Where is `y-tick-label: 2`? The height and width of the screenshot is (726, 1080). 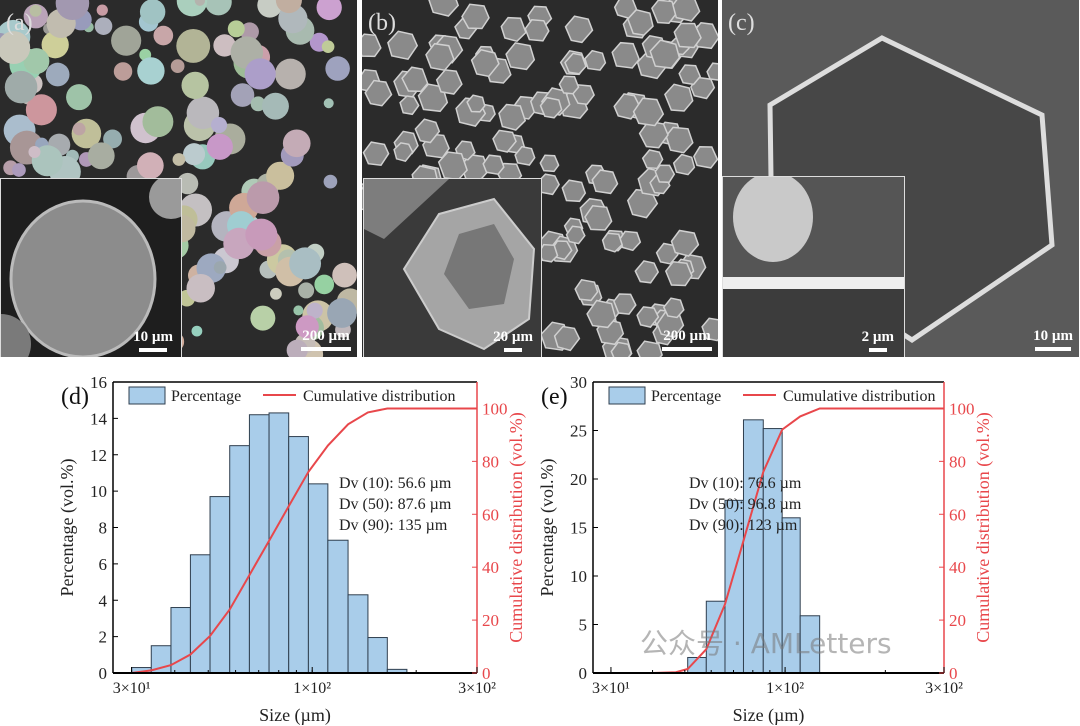 y-tick-label: 2 is located at coordinates (103, 637).